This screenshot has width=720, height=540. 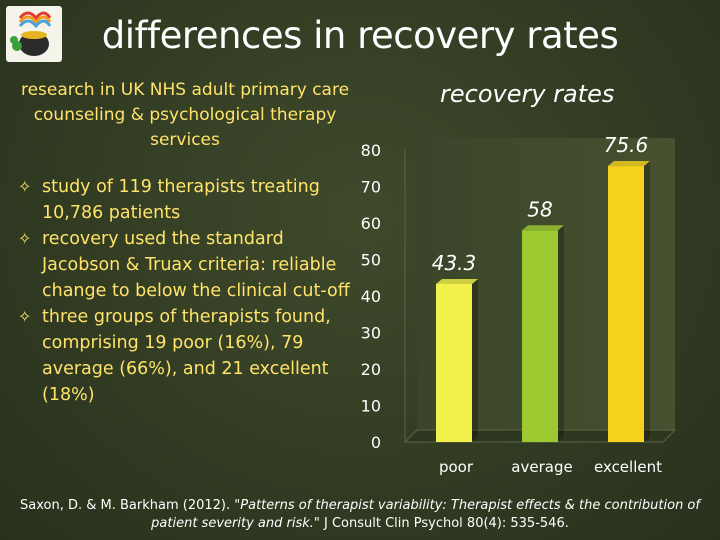 What do you see at coordinates (539, 209) in the screenshot?
I see `bar-value-label: 58` at bounding box center [539, 209].